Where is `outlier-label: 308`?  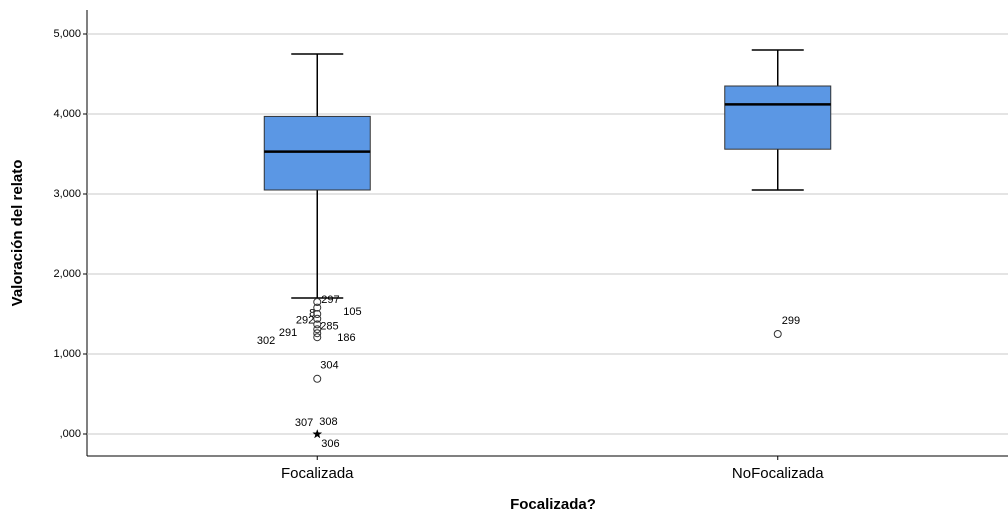 outlier-label: 308 is located at coordinates (328, 422).